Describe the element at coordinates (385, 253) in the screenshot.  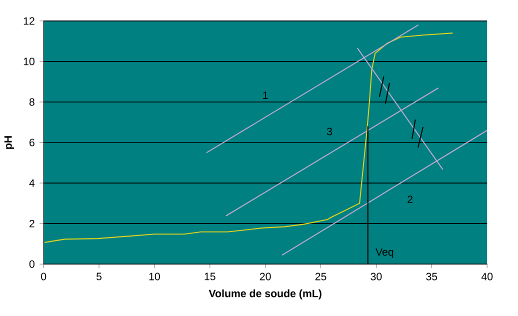
I see `series-label: Veq` at that location.